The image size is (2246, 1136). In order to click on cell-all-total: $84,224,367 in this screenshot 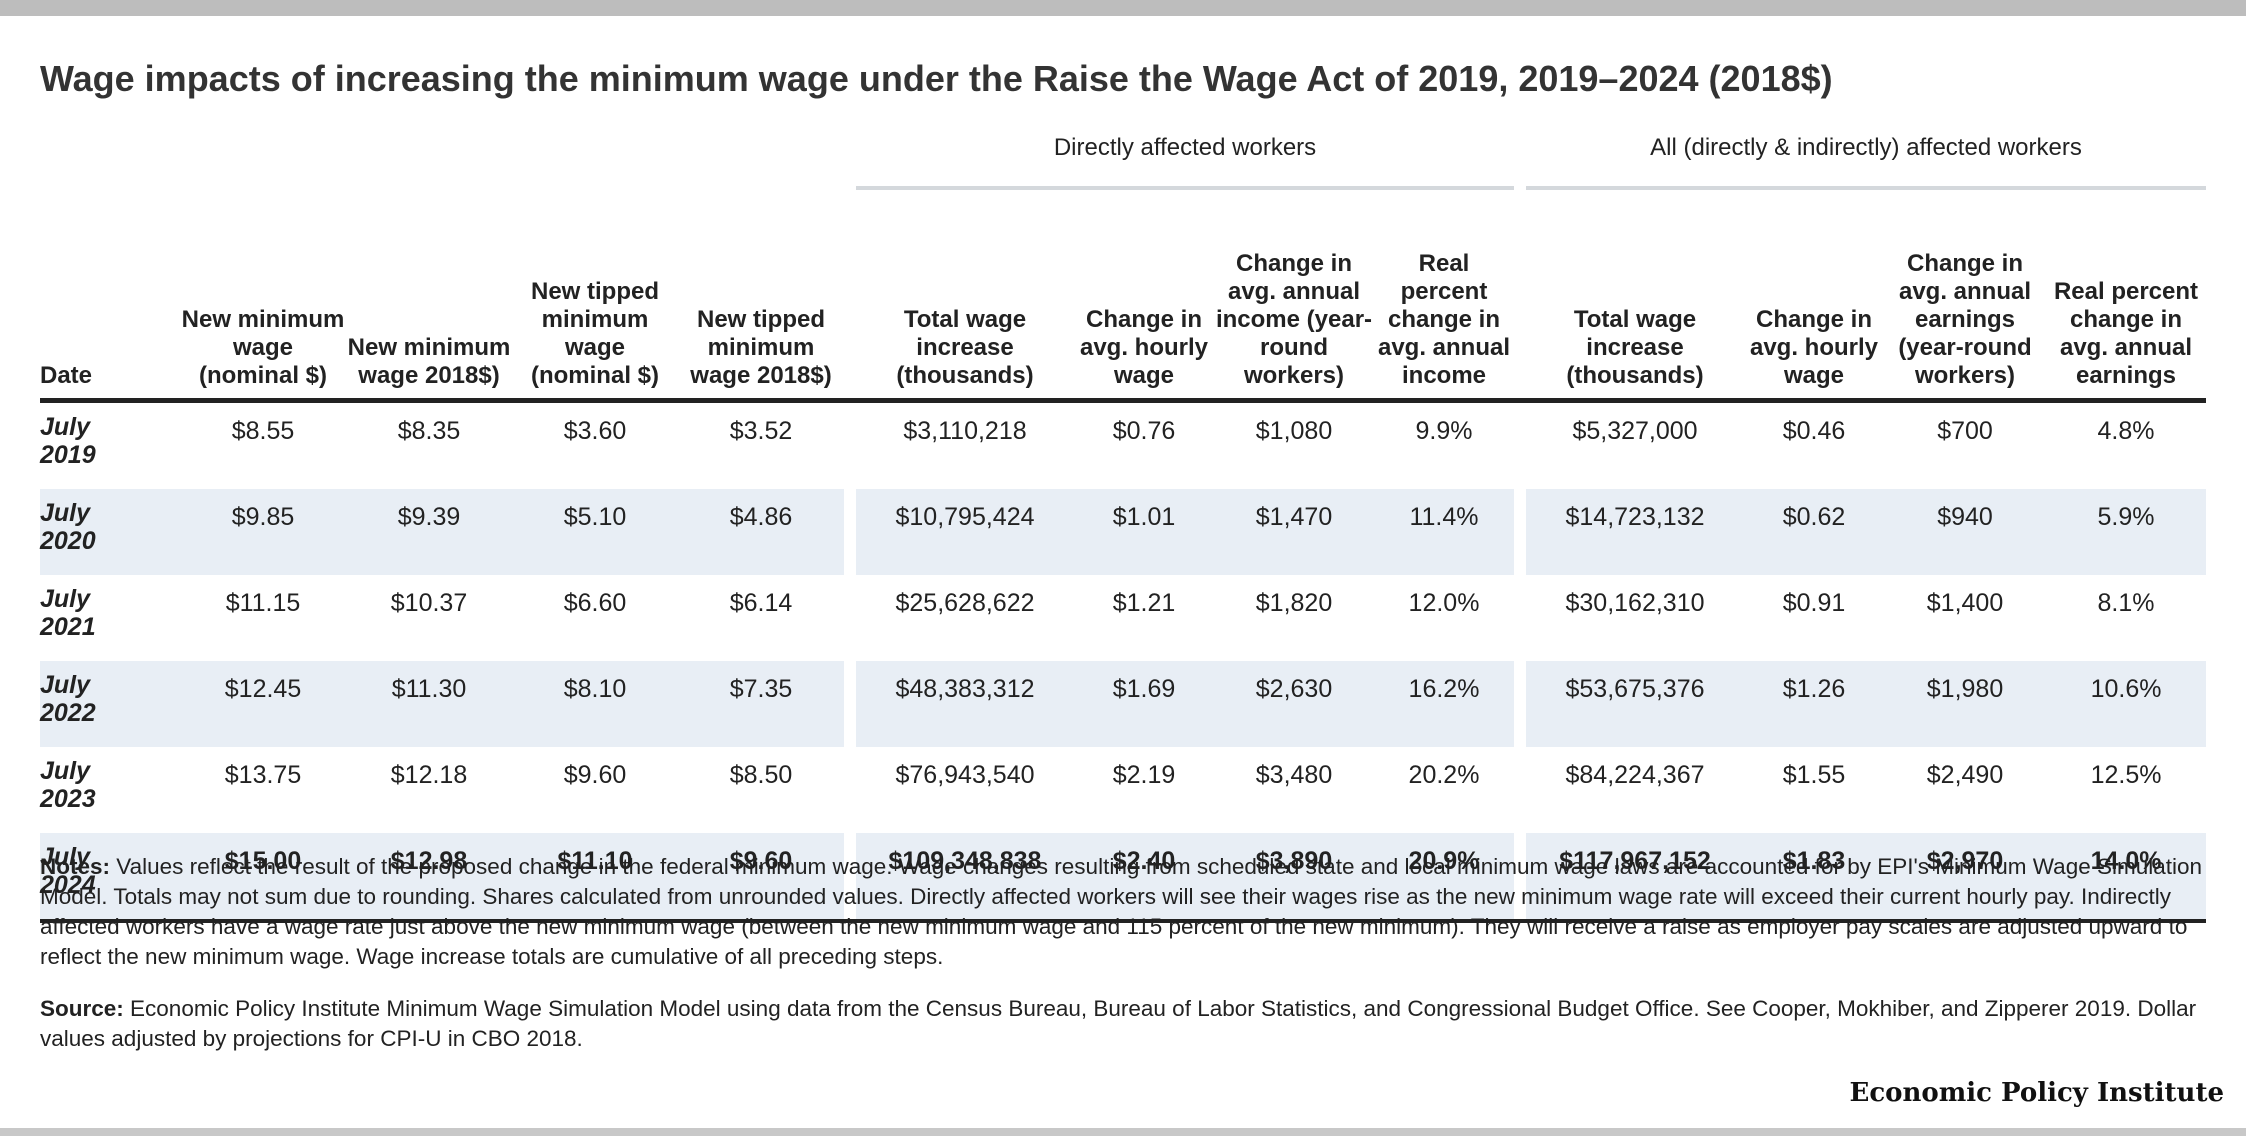, I will do `click(1635, 775)`.